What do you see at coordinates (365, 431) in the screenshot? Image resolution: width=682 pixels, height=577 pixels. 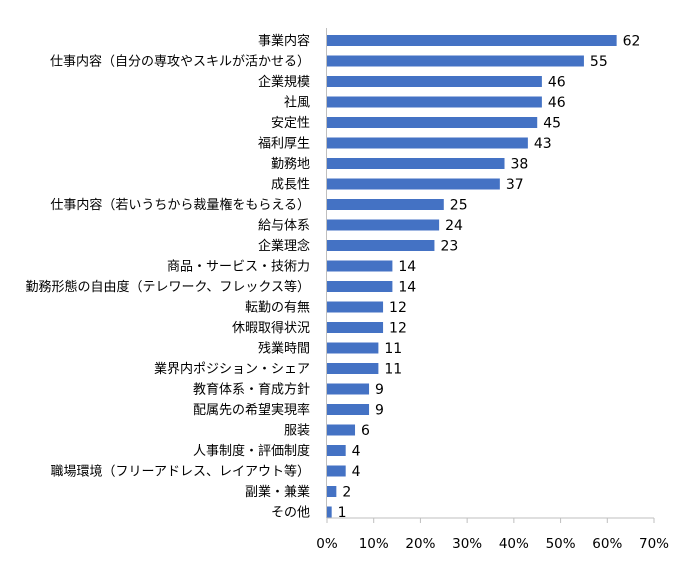 I see `data-label: 6` at bounding box center [365, 431].